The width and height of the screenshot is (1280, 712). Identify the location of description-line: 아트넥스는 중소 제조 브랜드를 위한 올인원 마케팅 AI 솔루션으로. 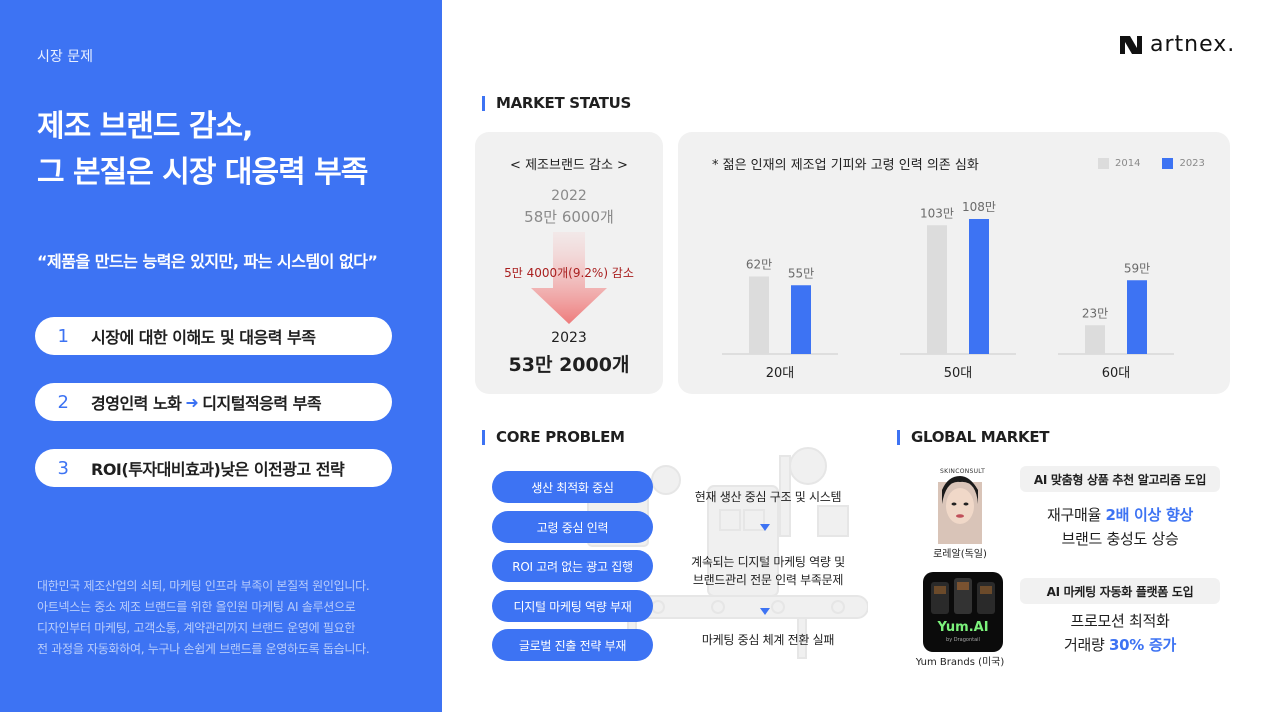
(196, 607).